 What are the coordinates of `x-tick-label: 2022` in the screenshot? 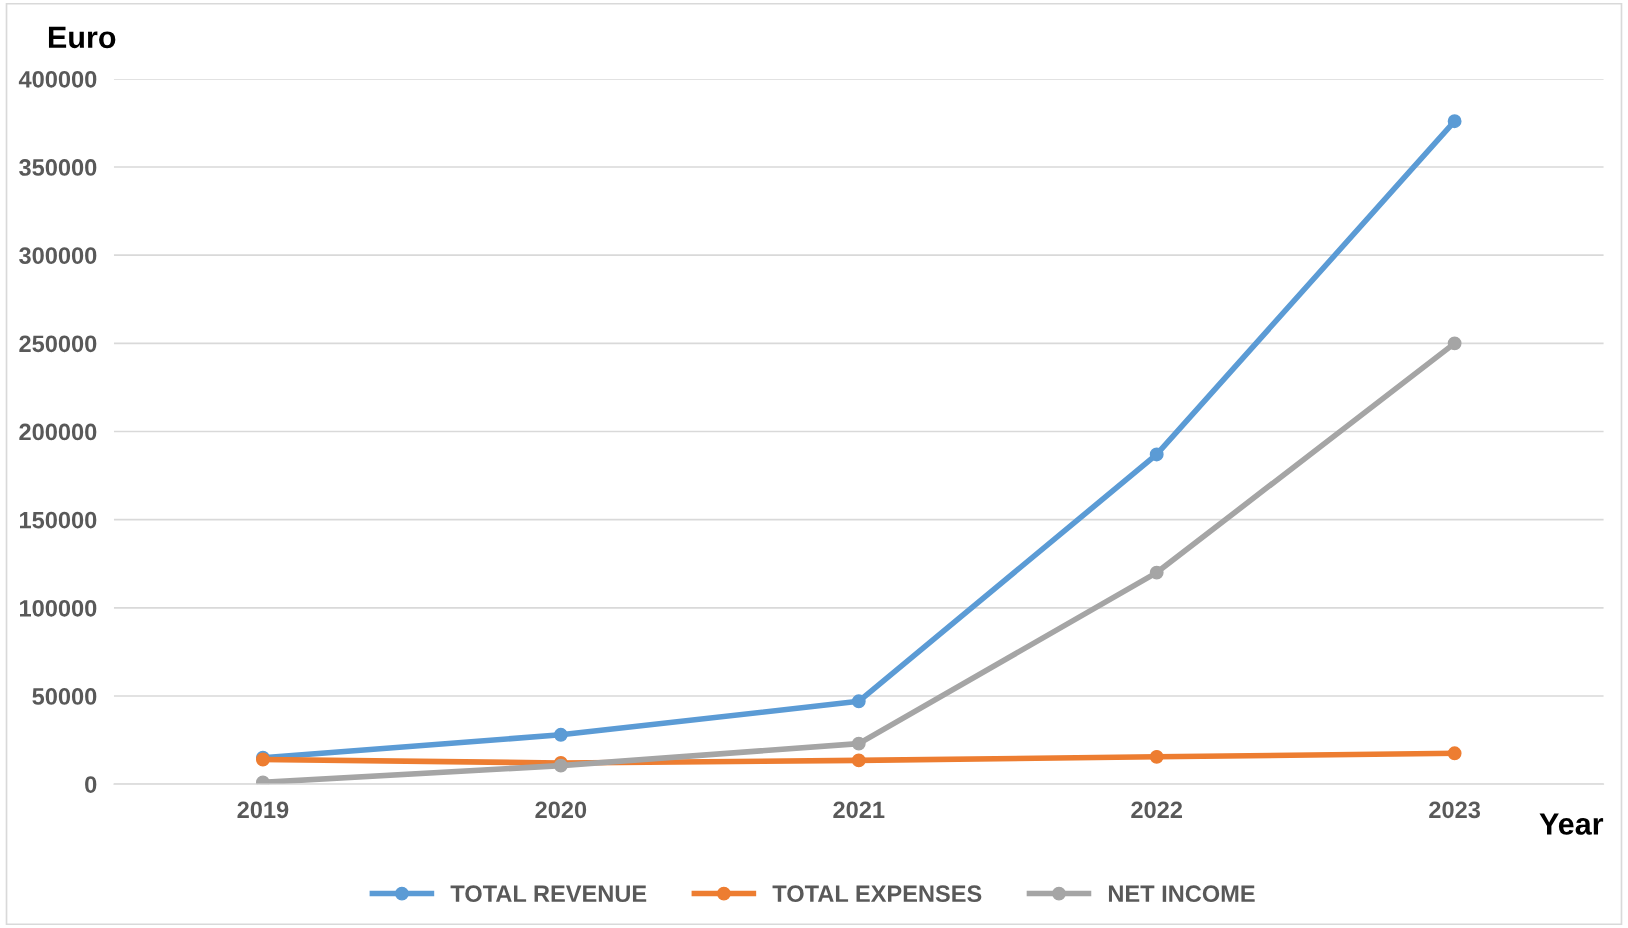 It's located at (1157, 810).